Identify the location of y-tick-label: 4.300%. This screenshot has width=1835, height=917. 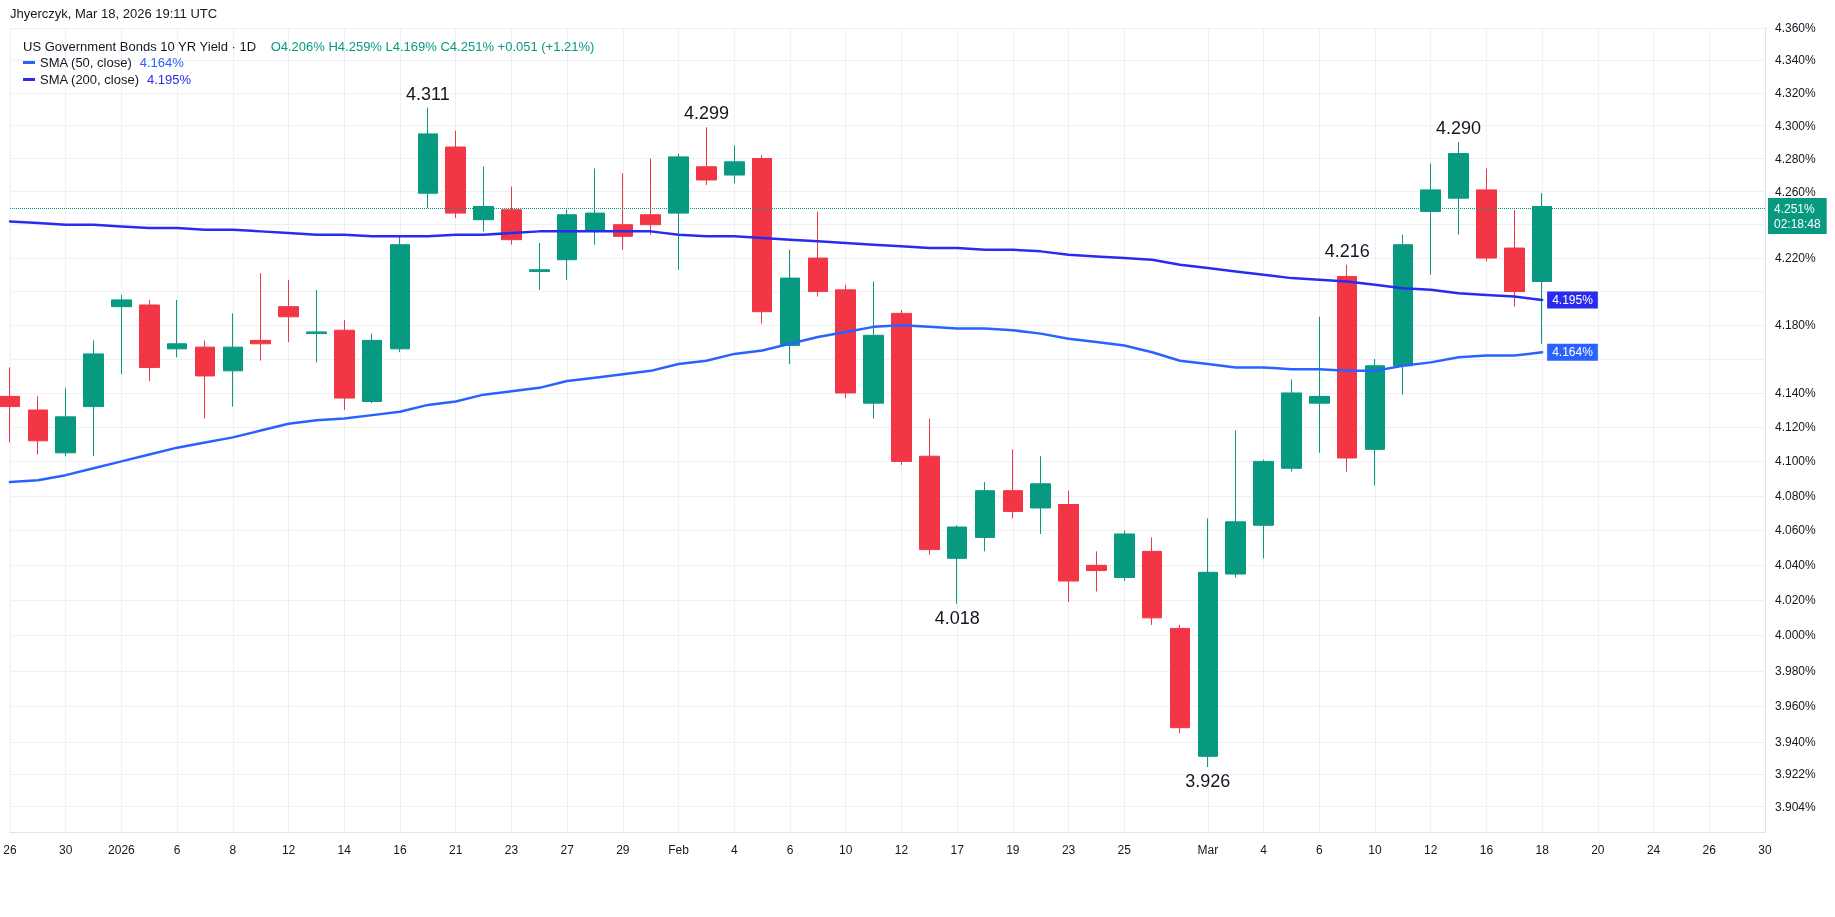
(1796, 125).